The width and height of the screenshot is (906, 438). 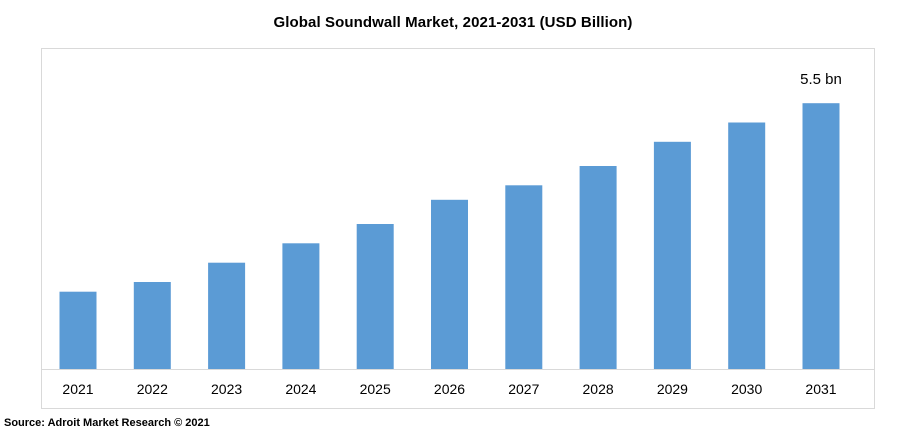 What do you see at coordinates (107, 423) in the screenshot?
I see `source-note: Source: Adroit Market Research © 2021` at bounding box center [107, 423].